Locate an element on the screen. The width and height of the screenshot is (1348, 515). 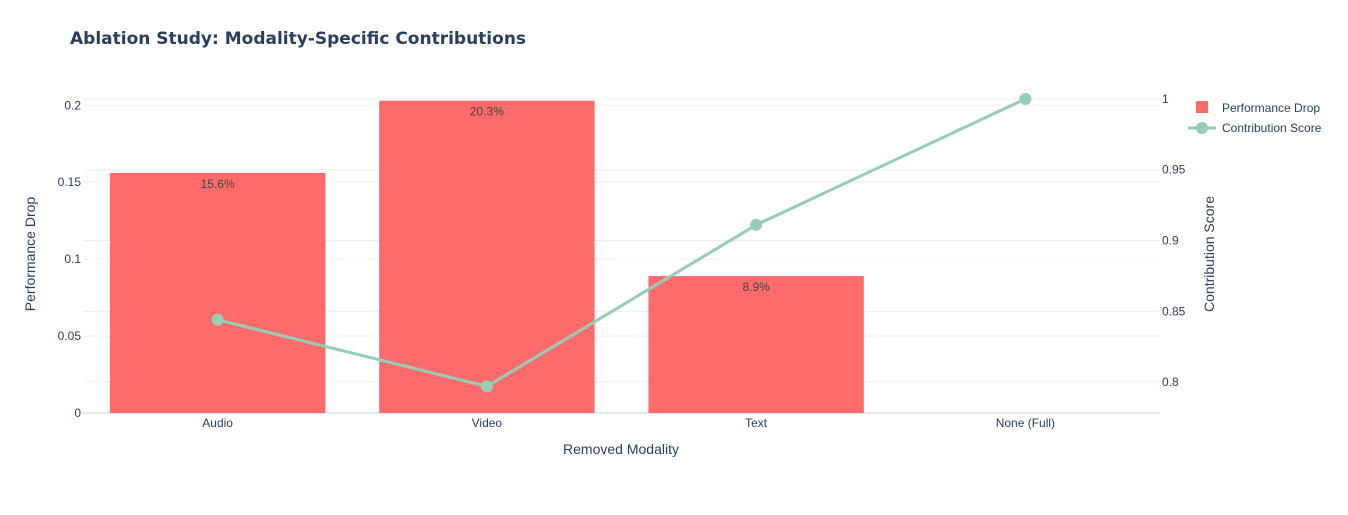
legend: Performance Drop Contribution Score is located at coordinates (1255, 118).